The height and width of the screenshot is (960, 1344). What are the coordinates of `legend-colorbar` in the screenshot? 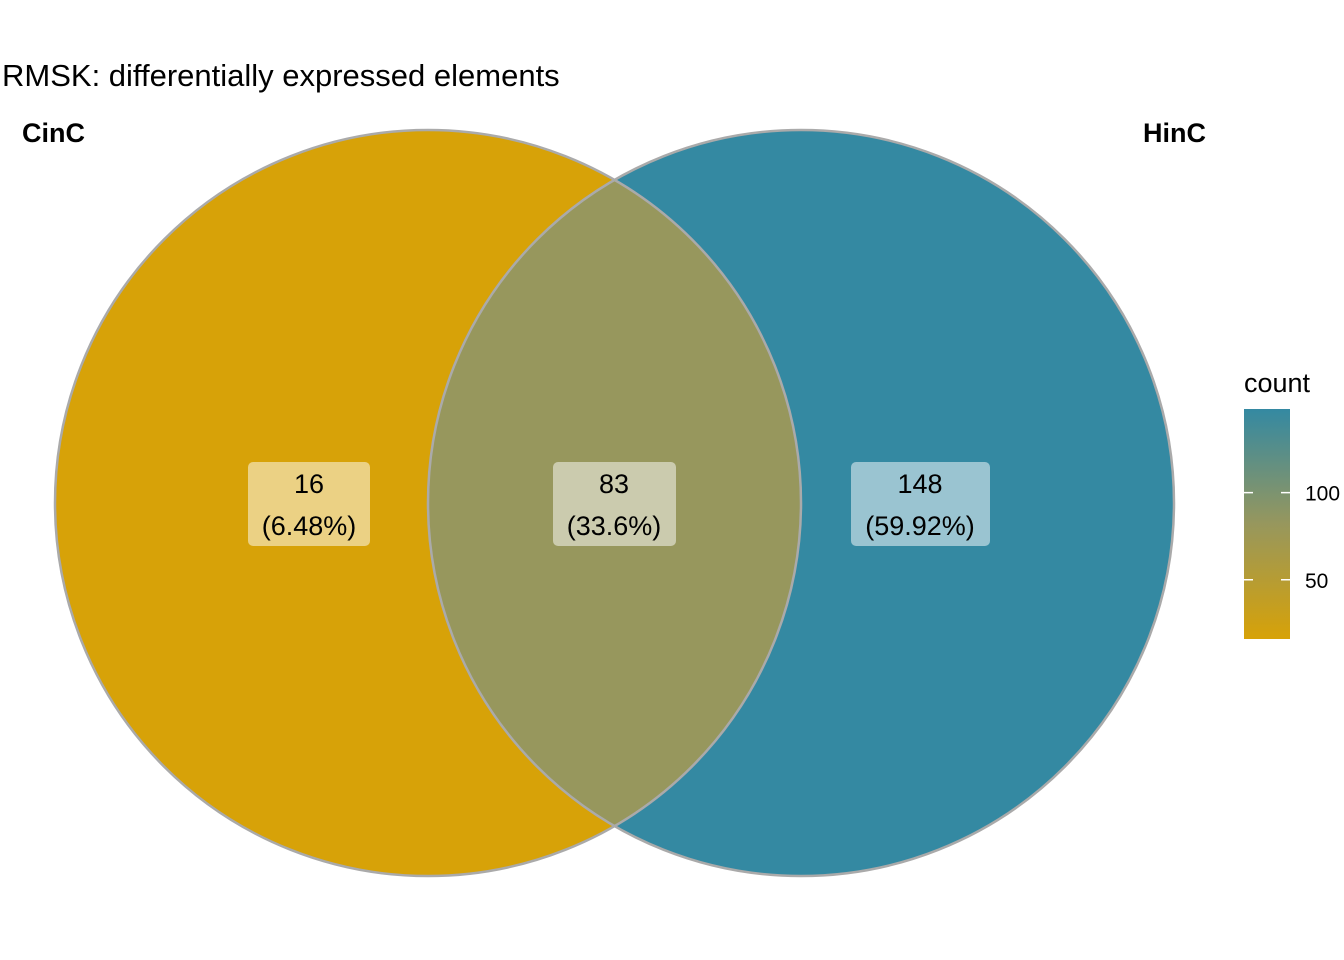 It's located at (1267, 524).